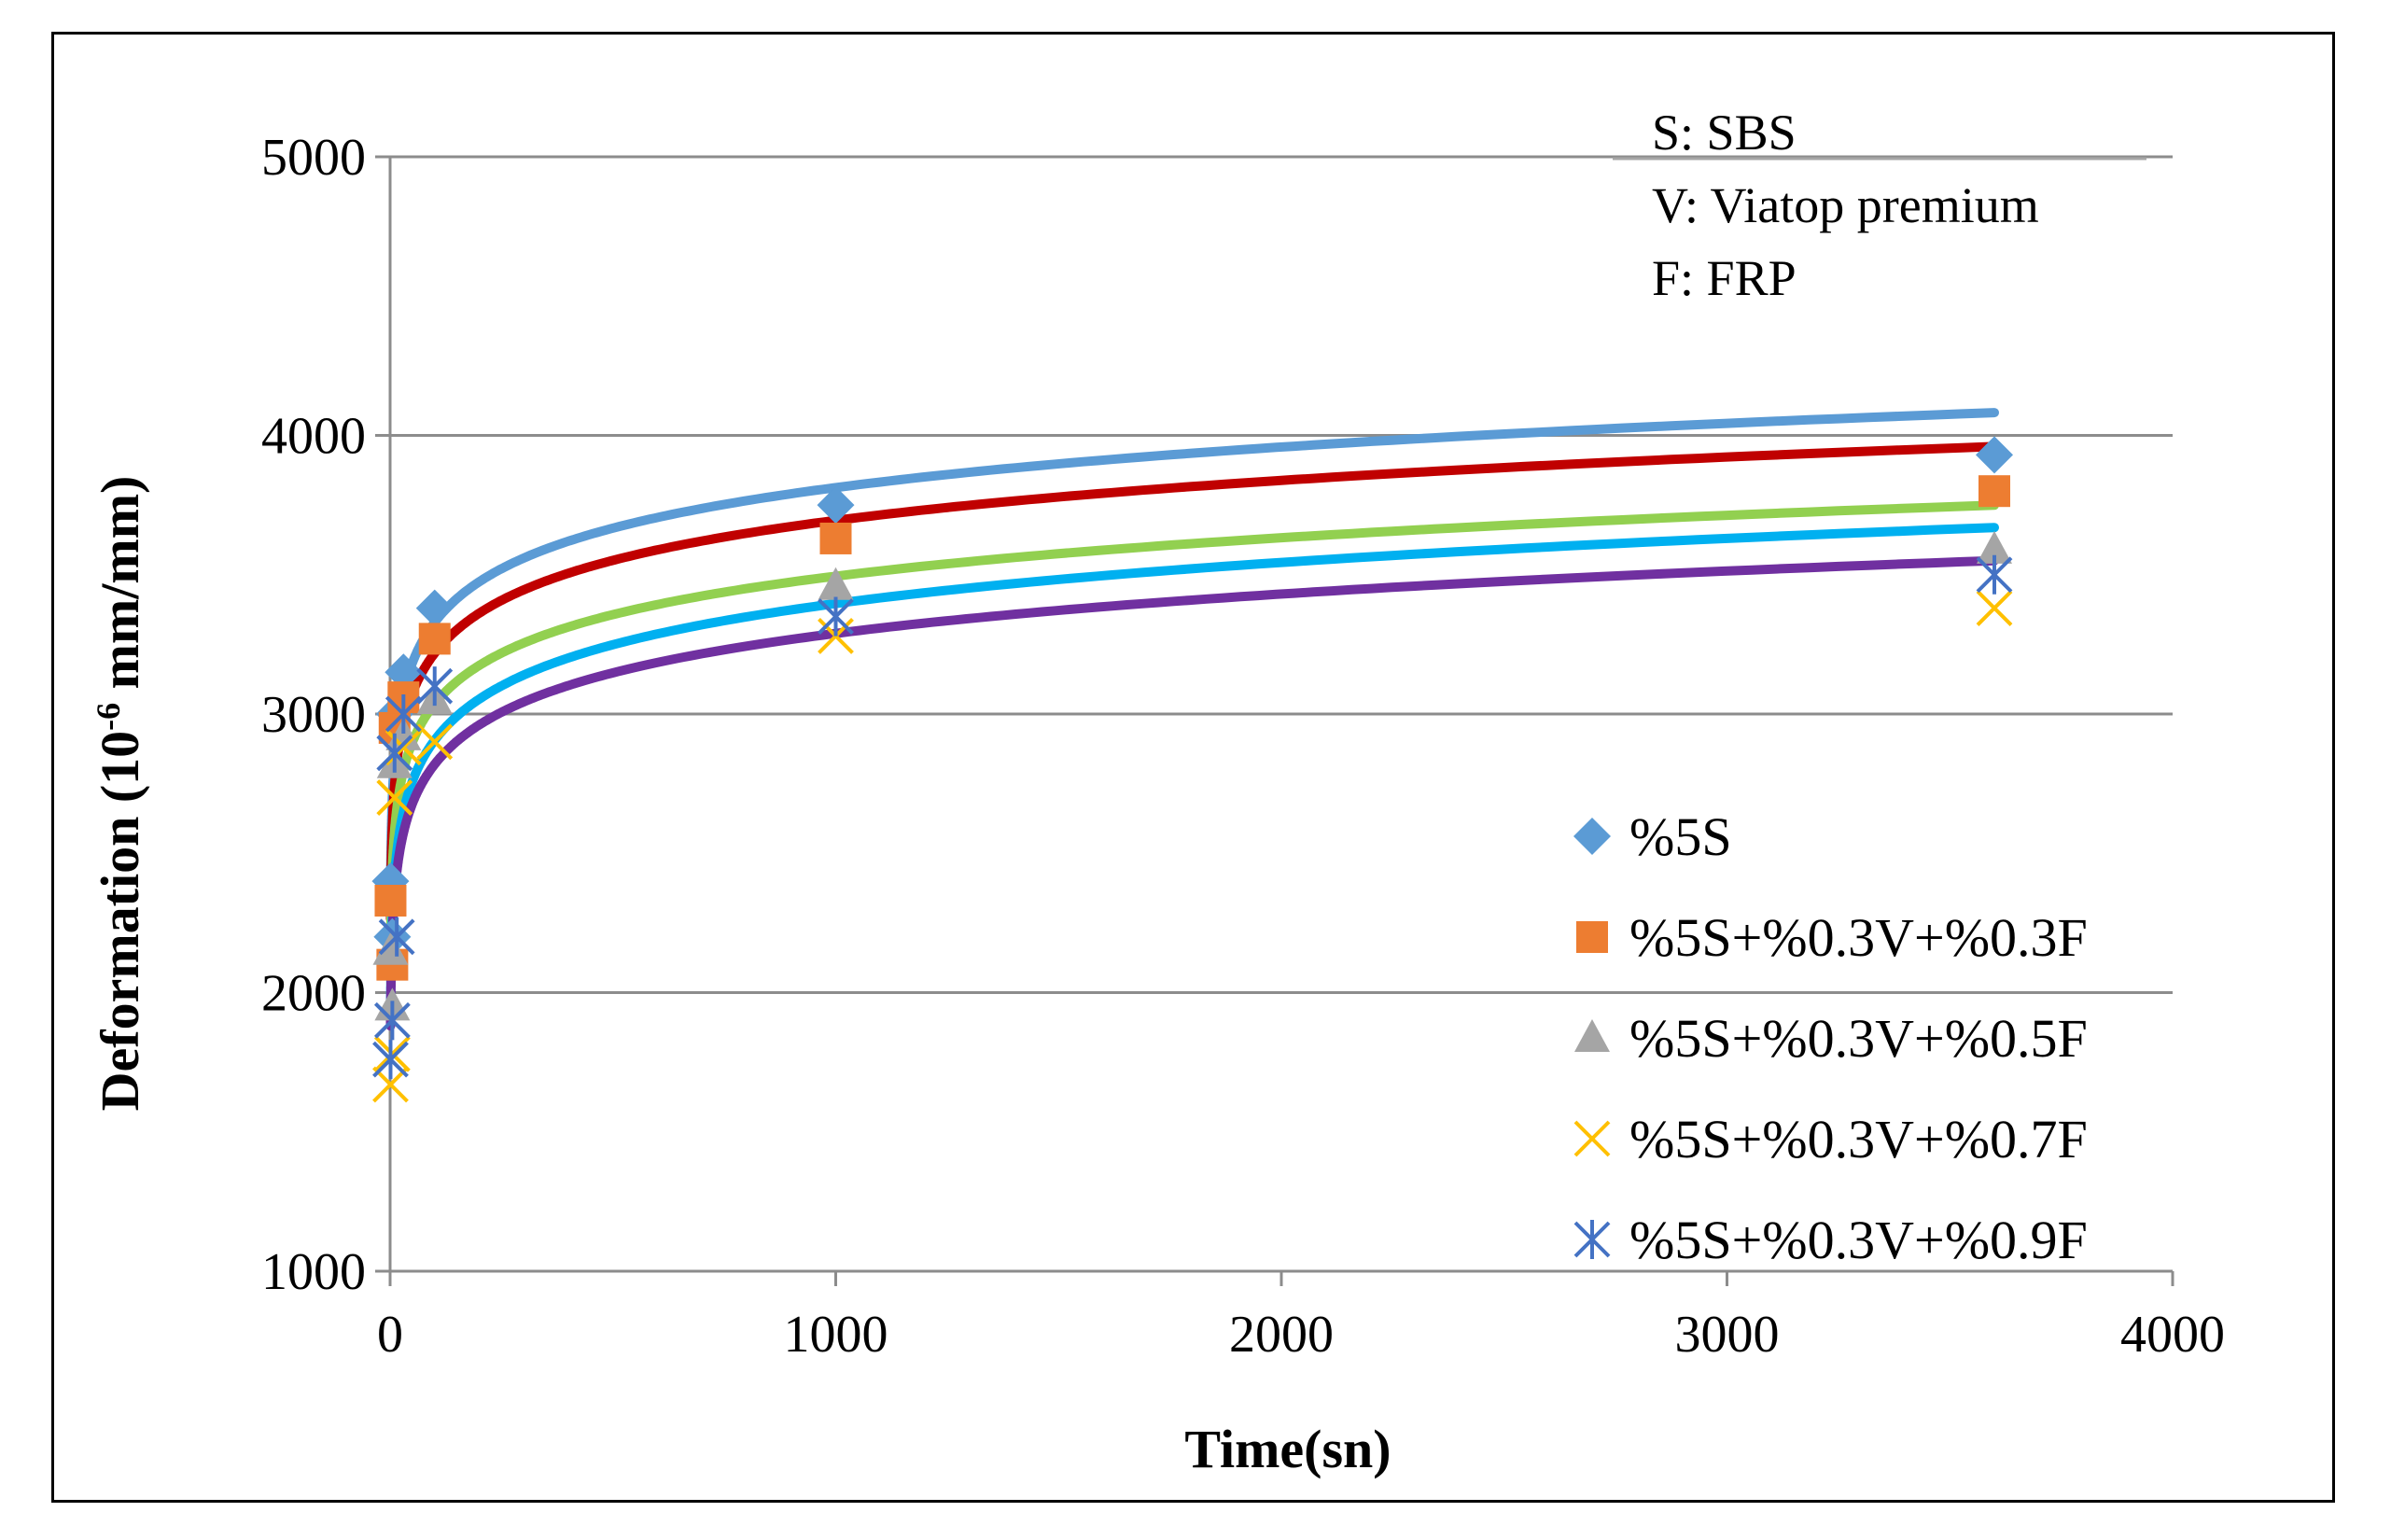  I want to click on notes-box: S: SBS V: Viatop premium F: FRP, so click(1880, 205).